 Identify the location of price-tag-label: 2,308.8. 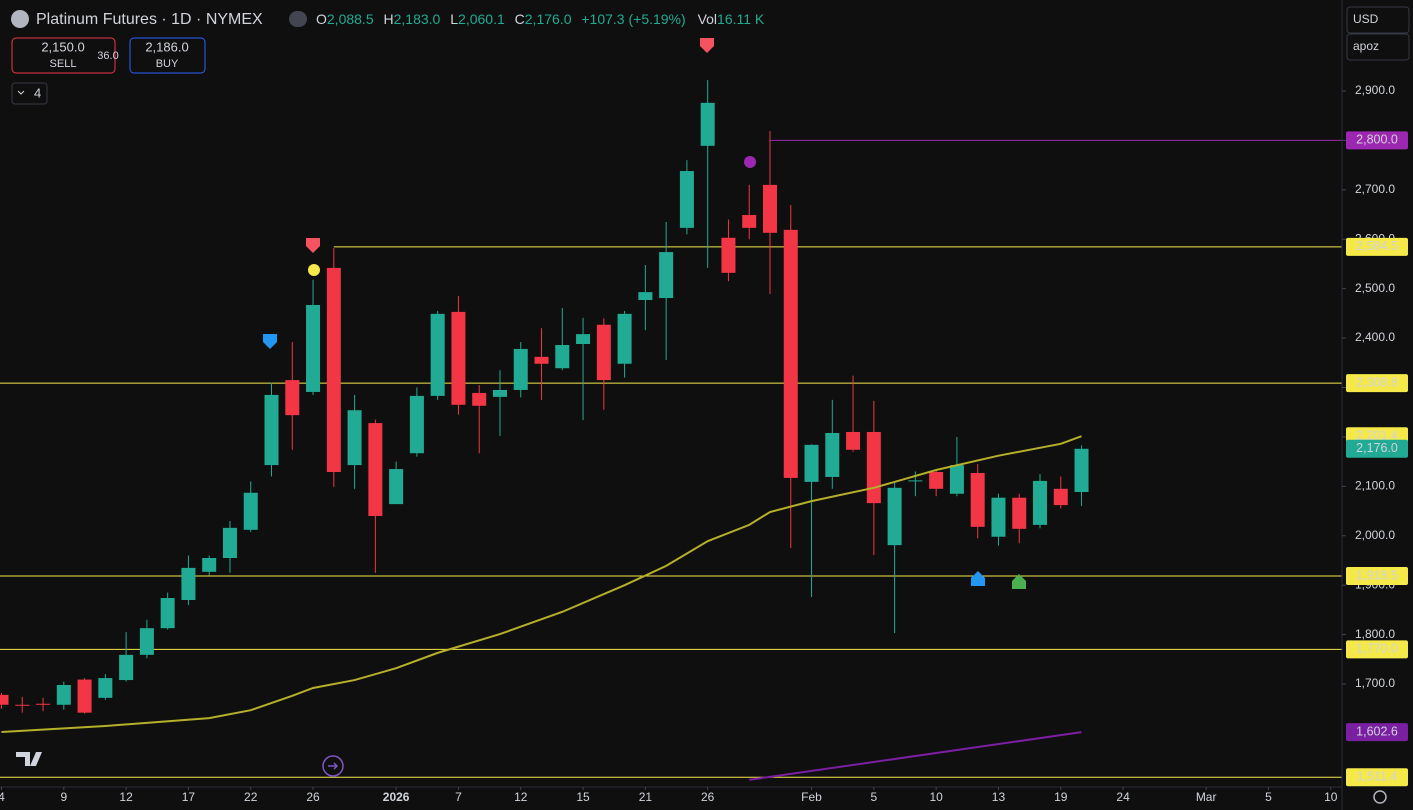
(1377, 382).